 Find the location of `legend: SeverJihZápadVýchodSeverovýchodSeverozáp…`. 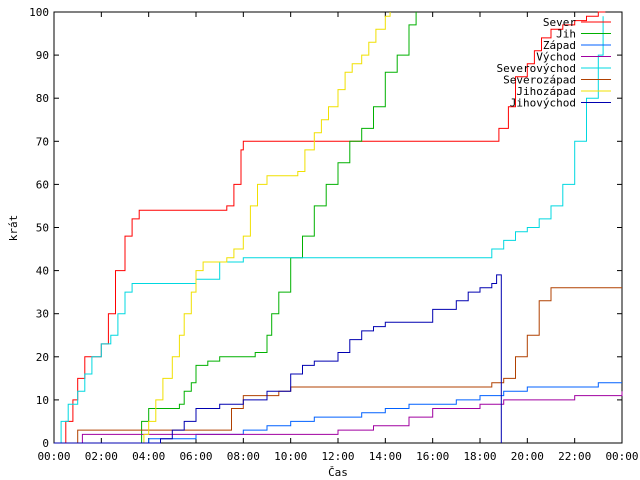

legend: SeverJihZápadVýchodSeverovýchodSeverozáp… is located at coordinates (554, 63).